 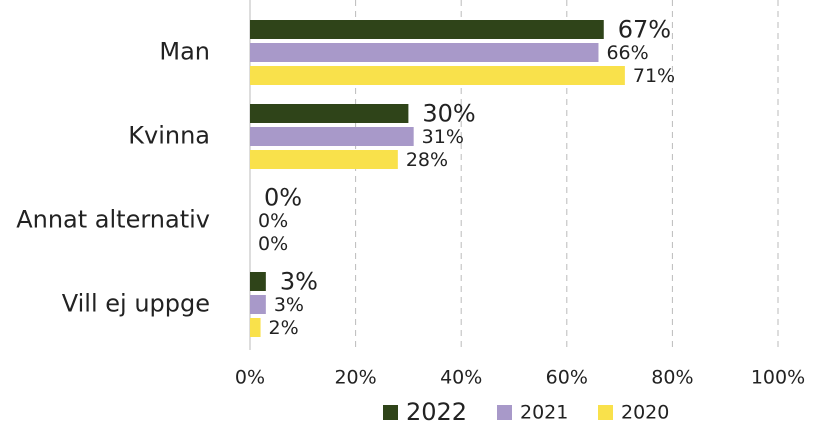 What do you see at coordinates (461, 378) in the screenshot?
I see `x-tick-label: 40%` at bounding box center [461, 378].